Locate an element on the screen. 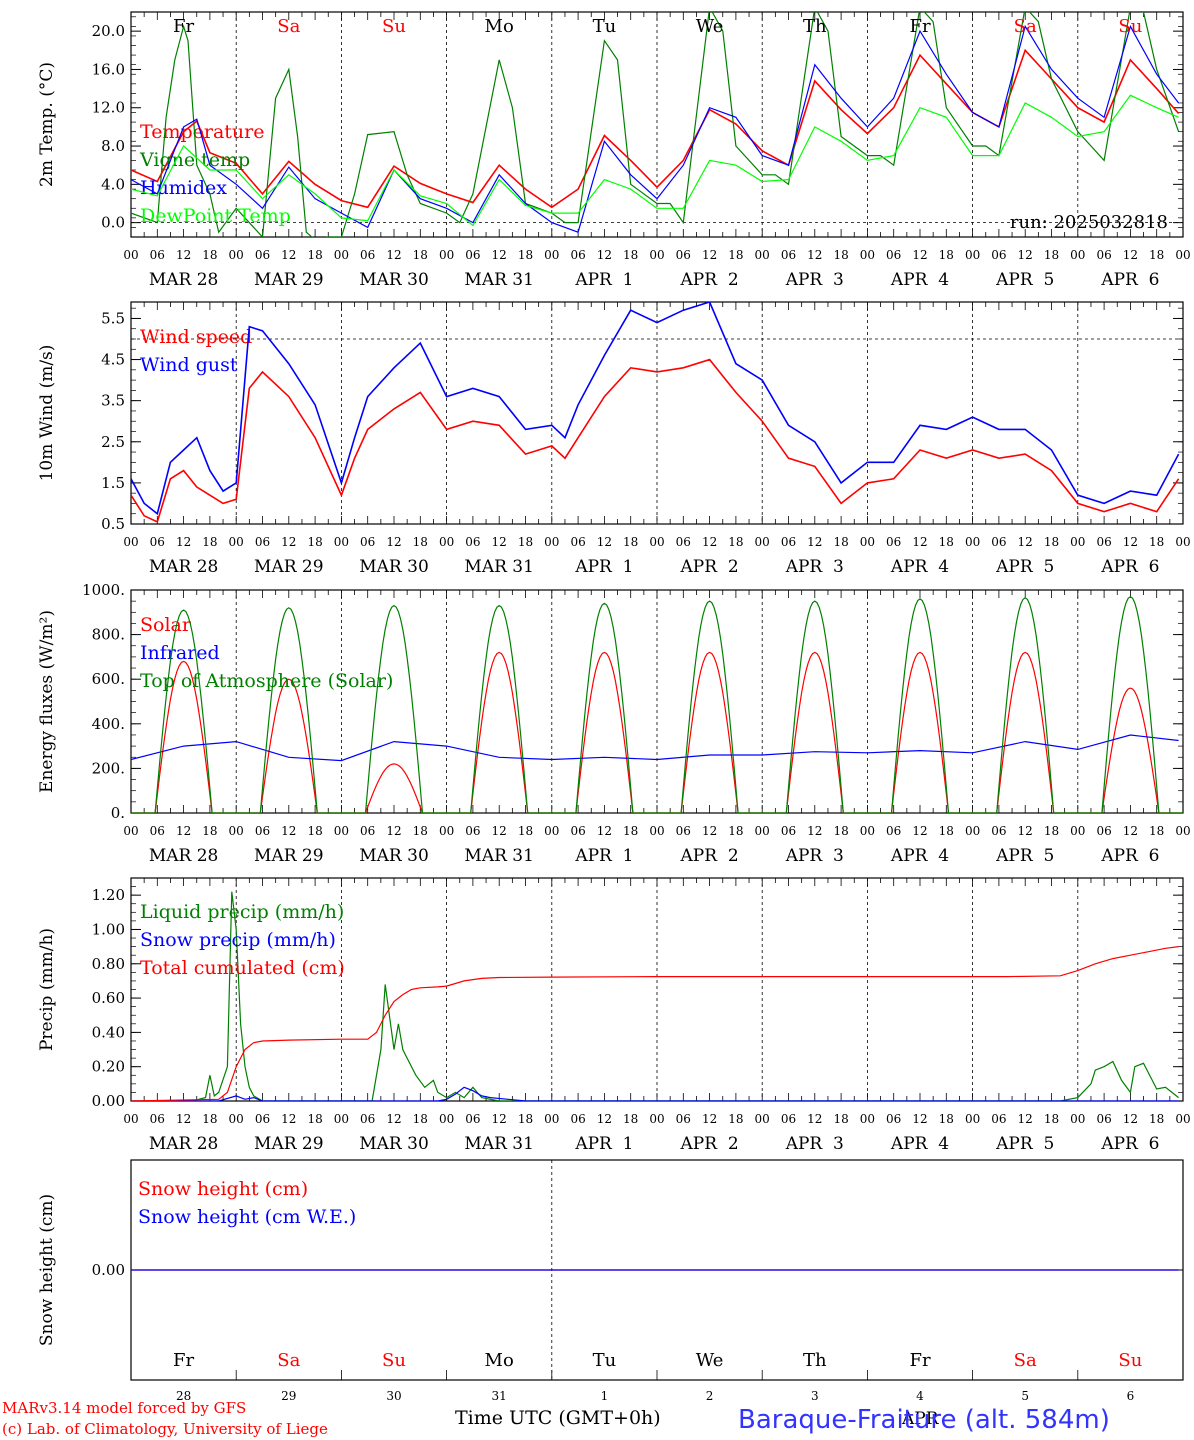 The width and height of the screenshot is (1194, 1440). station-name: Baraque-Fraiture (alt. 584m) is located at coordinates (924, 1420).